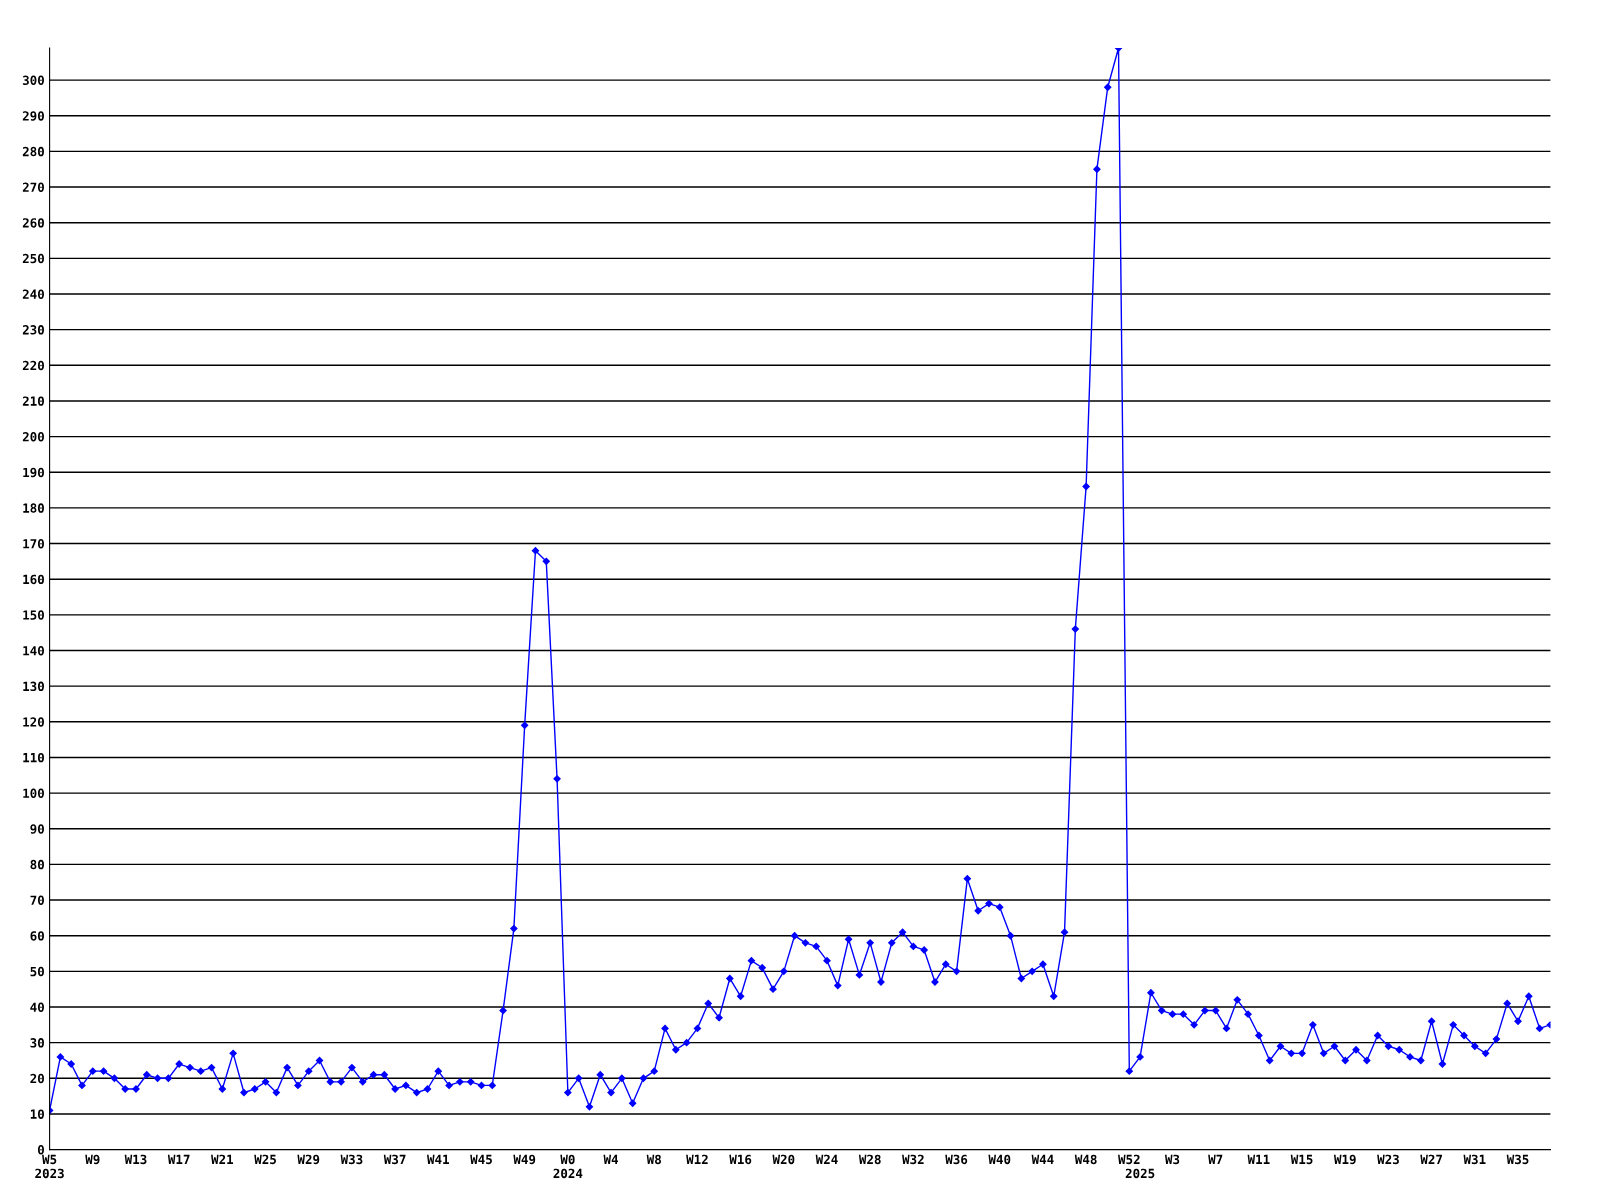  What do you see at coordinates (33, 757) in the screenshot?
I see `y-tick-label: 110` at bounding box center [33, 757].